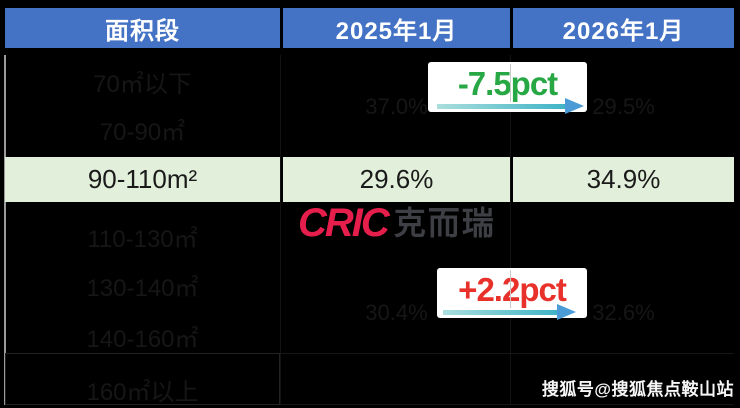 This screenshot has height=408, width=740. I want to click on decrease-arrow-head-icon, so click(574, 106).